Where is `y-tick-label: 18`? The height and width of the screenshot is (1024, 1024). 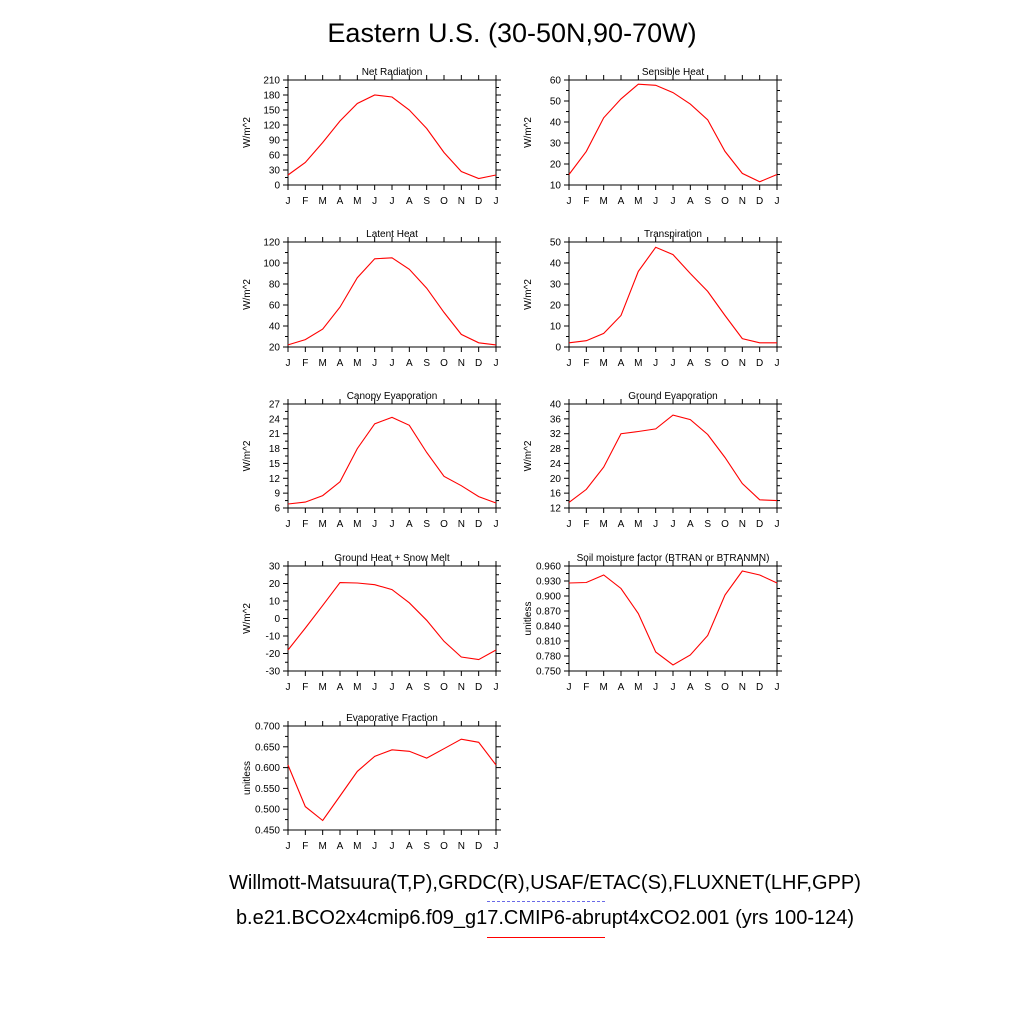 y-tick-label: 18 is located at coordinates (275, 449).